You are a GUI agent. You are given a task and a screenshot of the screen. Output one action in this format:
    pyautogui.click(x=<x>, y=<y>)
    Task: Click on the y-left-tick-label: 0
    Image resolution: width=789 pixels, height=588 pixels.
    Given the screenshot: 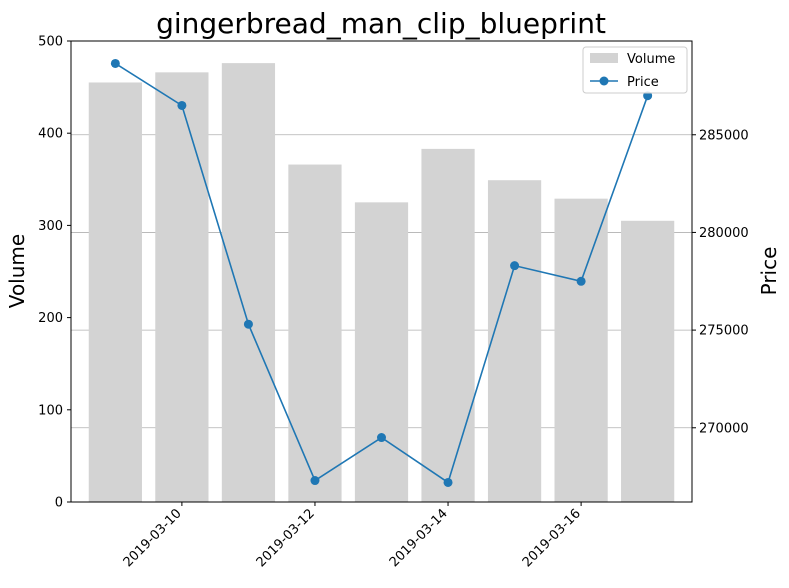 What is the action you would take?
    pyautogui.click(x=59, y=503)
    